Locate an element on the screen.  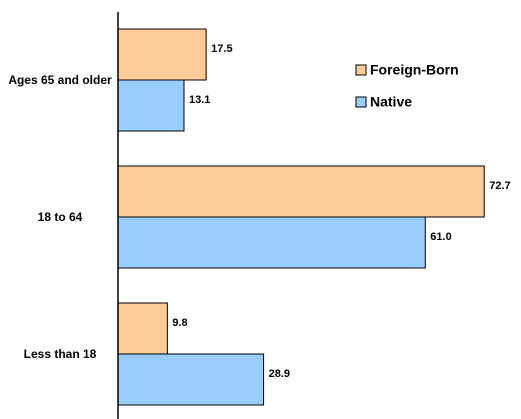
value-label: 13.1 is located at coordinates (199, 100).